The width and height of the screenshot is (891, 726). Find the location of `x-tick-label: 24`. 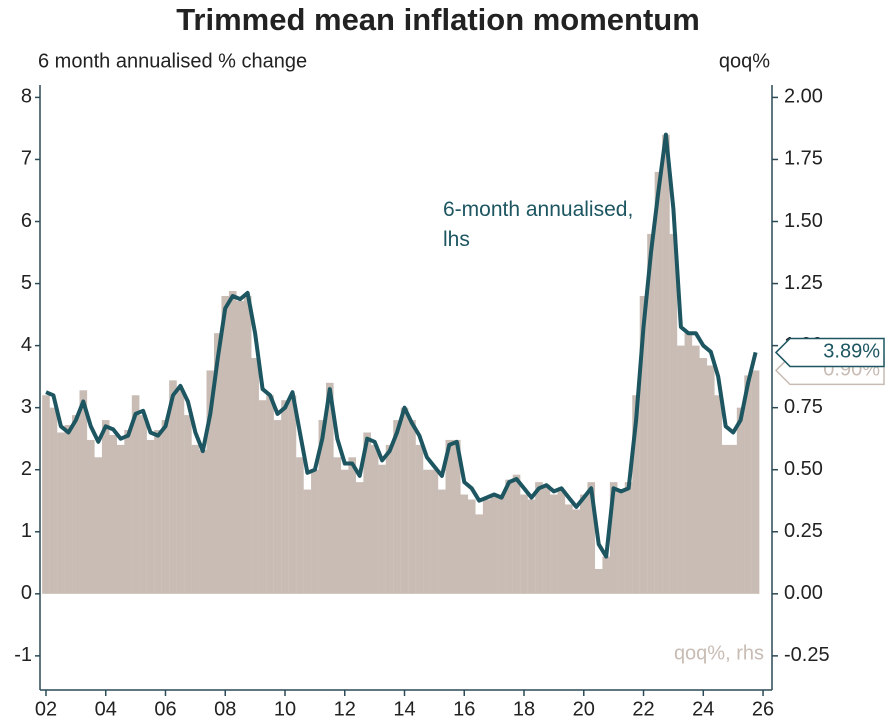

x-tick-label: 24 is located at coordinates (703, 709).